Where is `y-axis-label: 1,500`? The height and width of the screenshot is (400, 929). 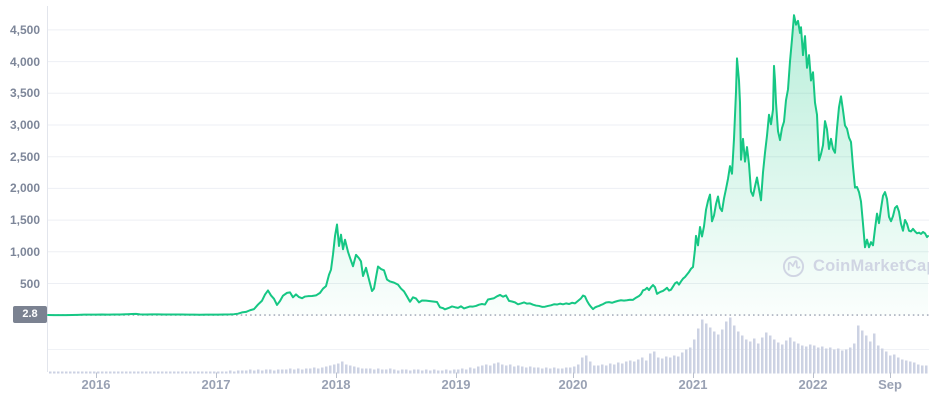 y-axis-label: 1,500 is located at coordinates (24, 220).